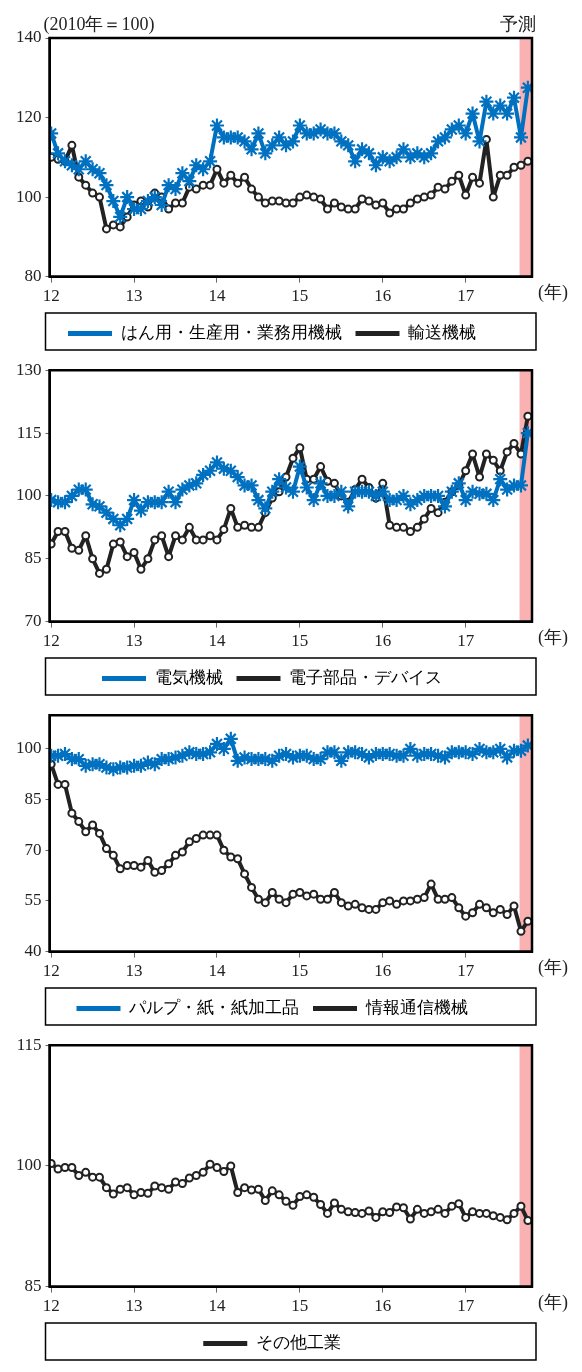 This screenshot has width=582, height=1372. Describe the element at coordinates (29, 369) in the screenshot. I see `y-tick-label: 130` at that location.